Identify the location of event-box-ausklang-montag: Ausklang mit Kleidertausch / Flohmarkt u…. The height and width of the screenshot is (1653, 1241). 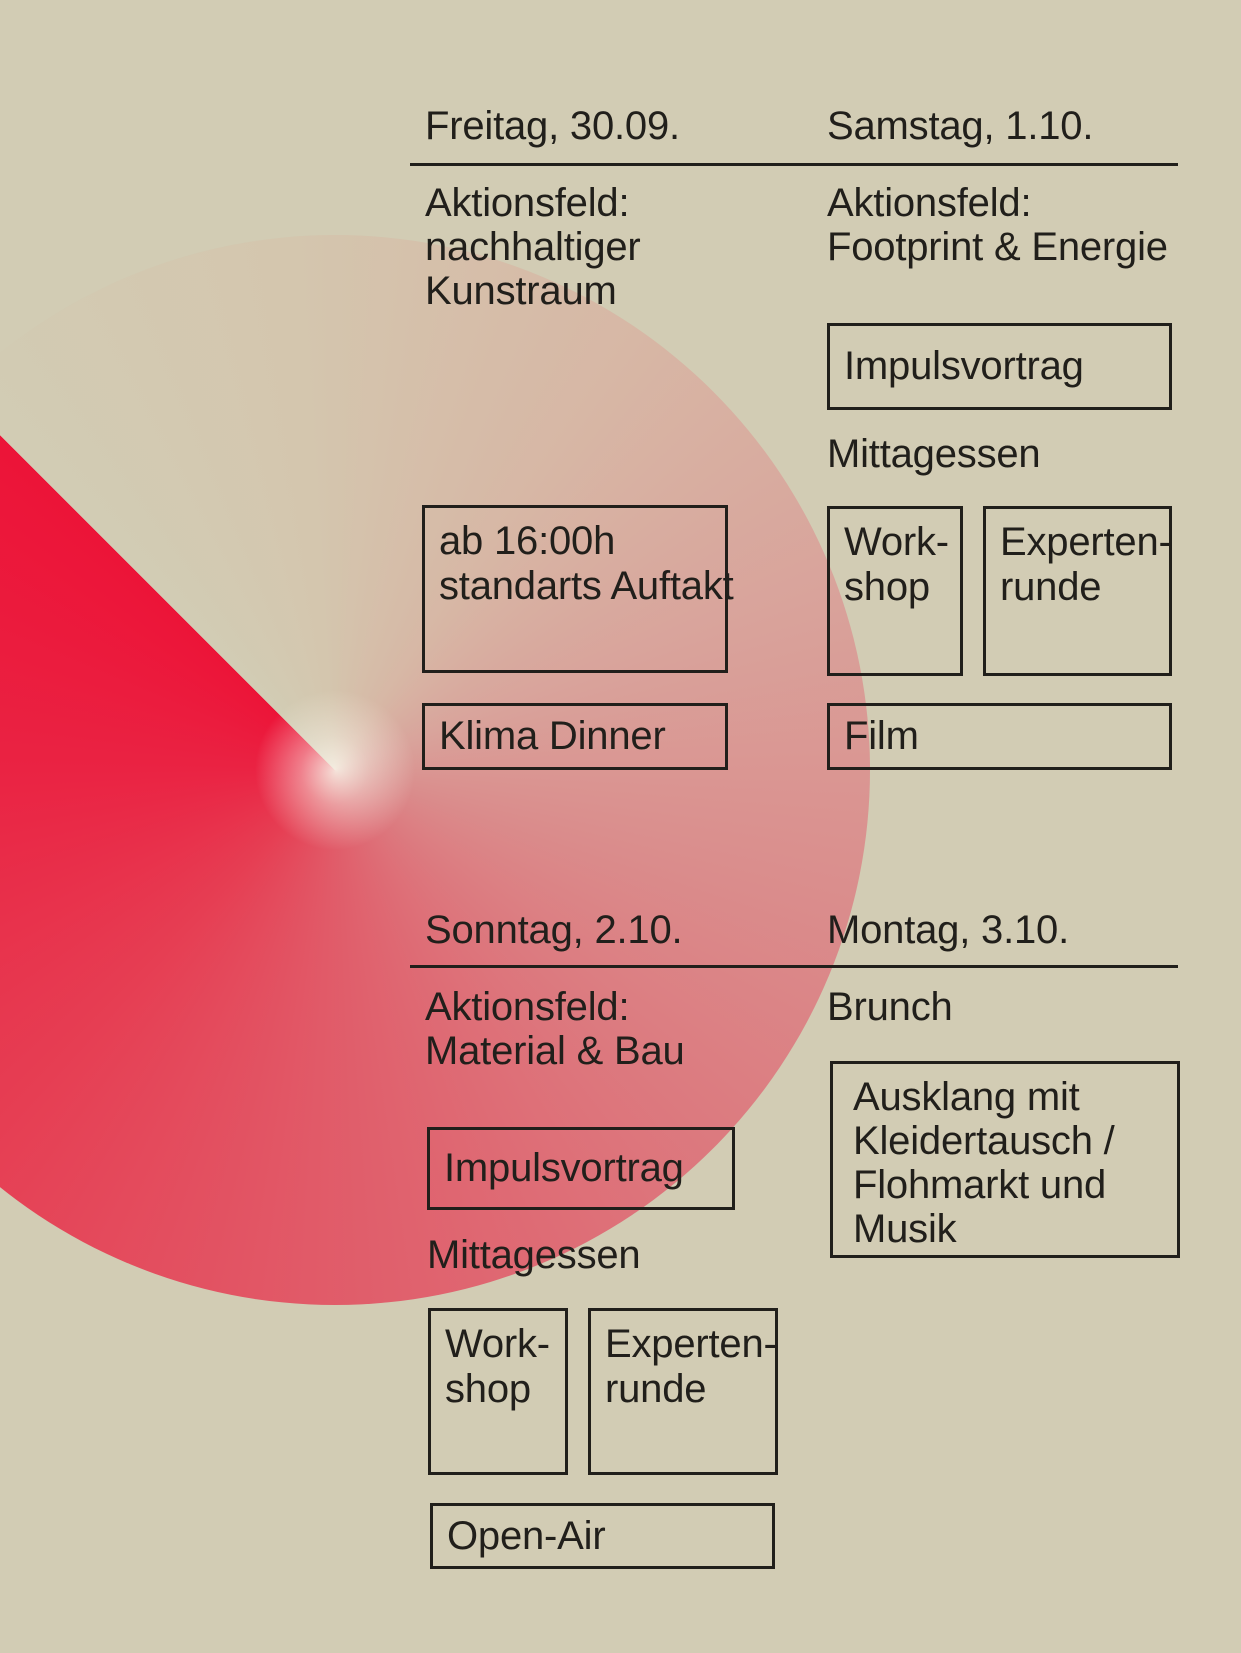
(1005, 1159).